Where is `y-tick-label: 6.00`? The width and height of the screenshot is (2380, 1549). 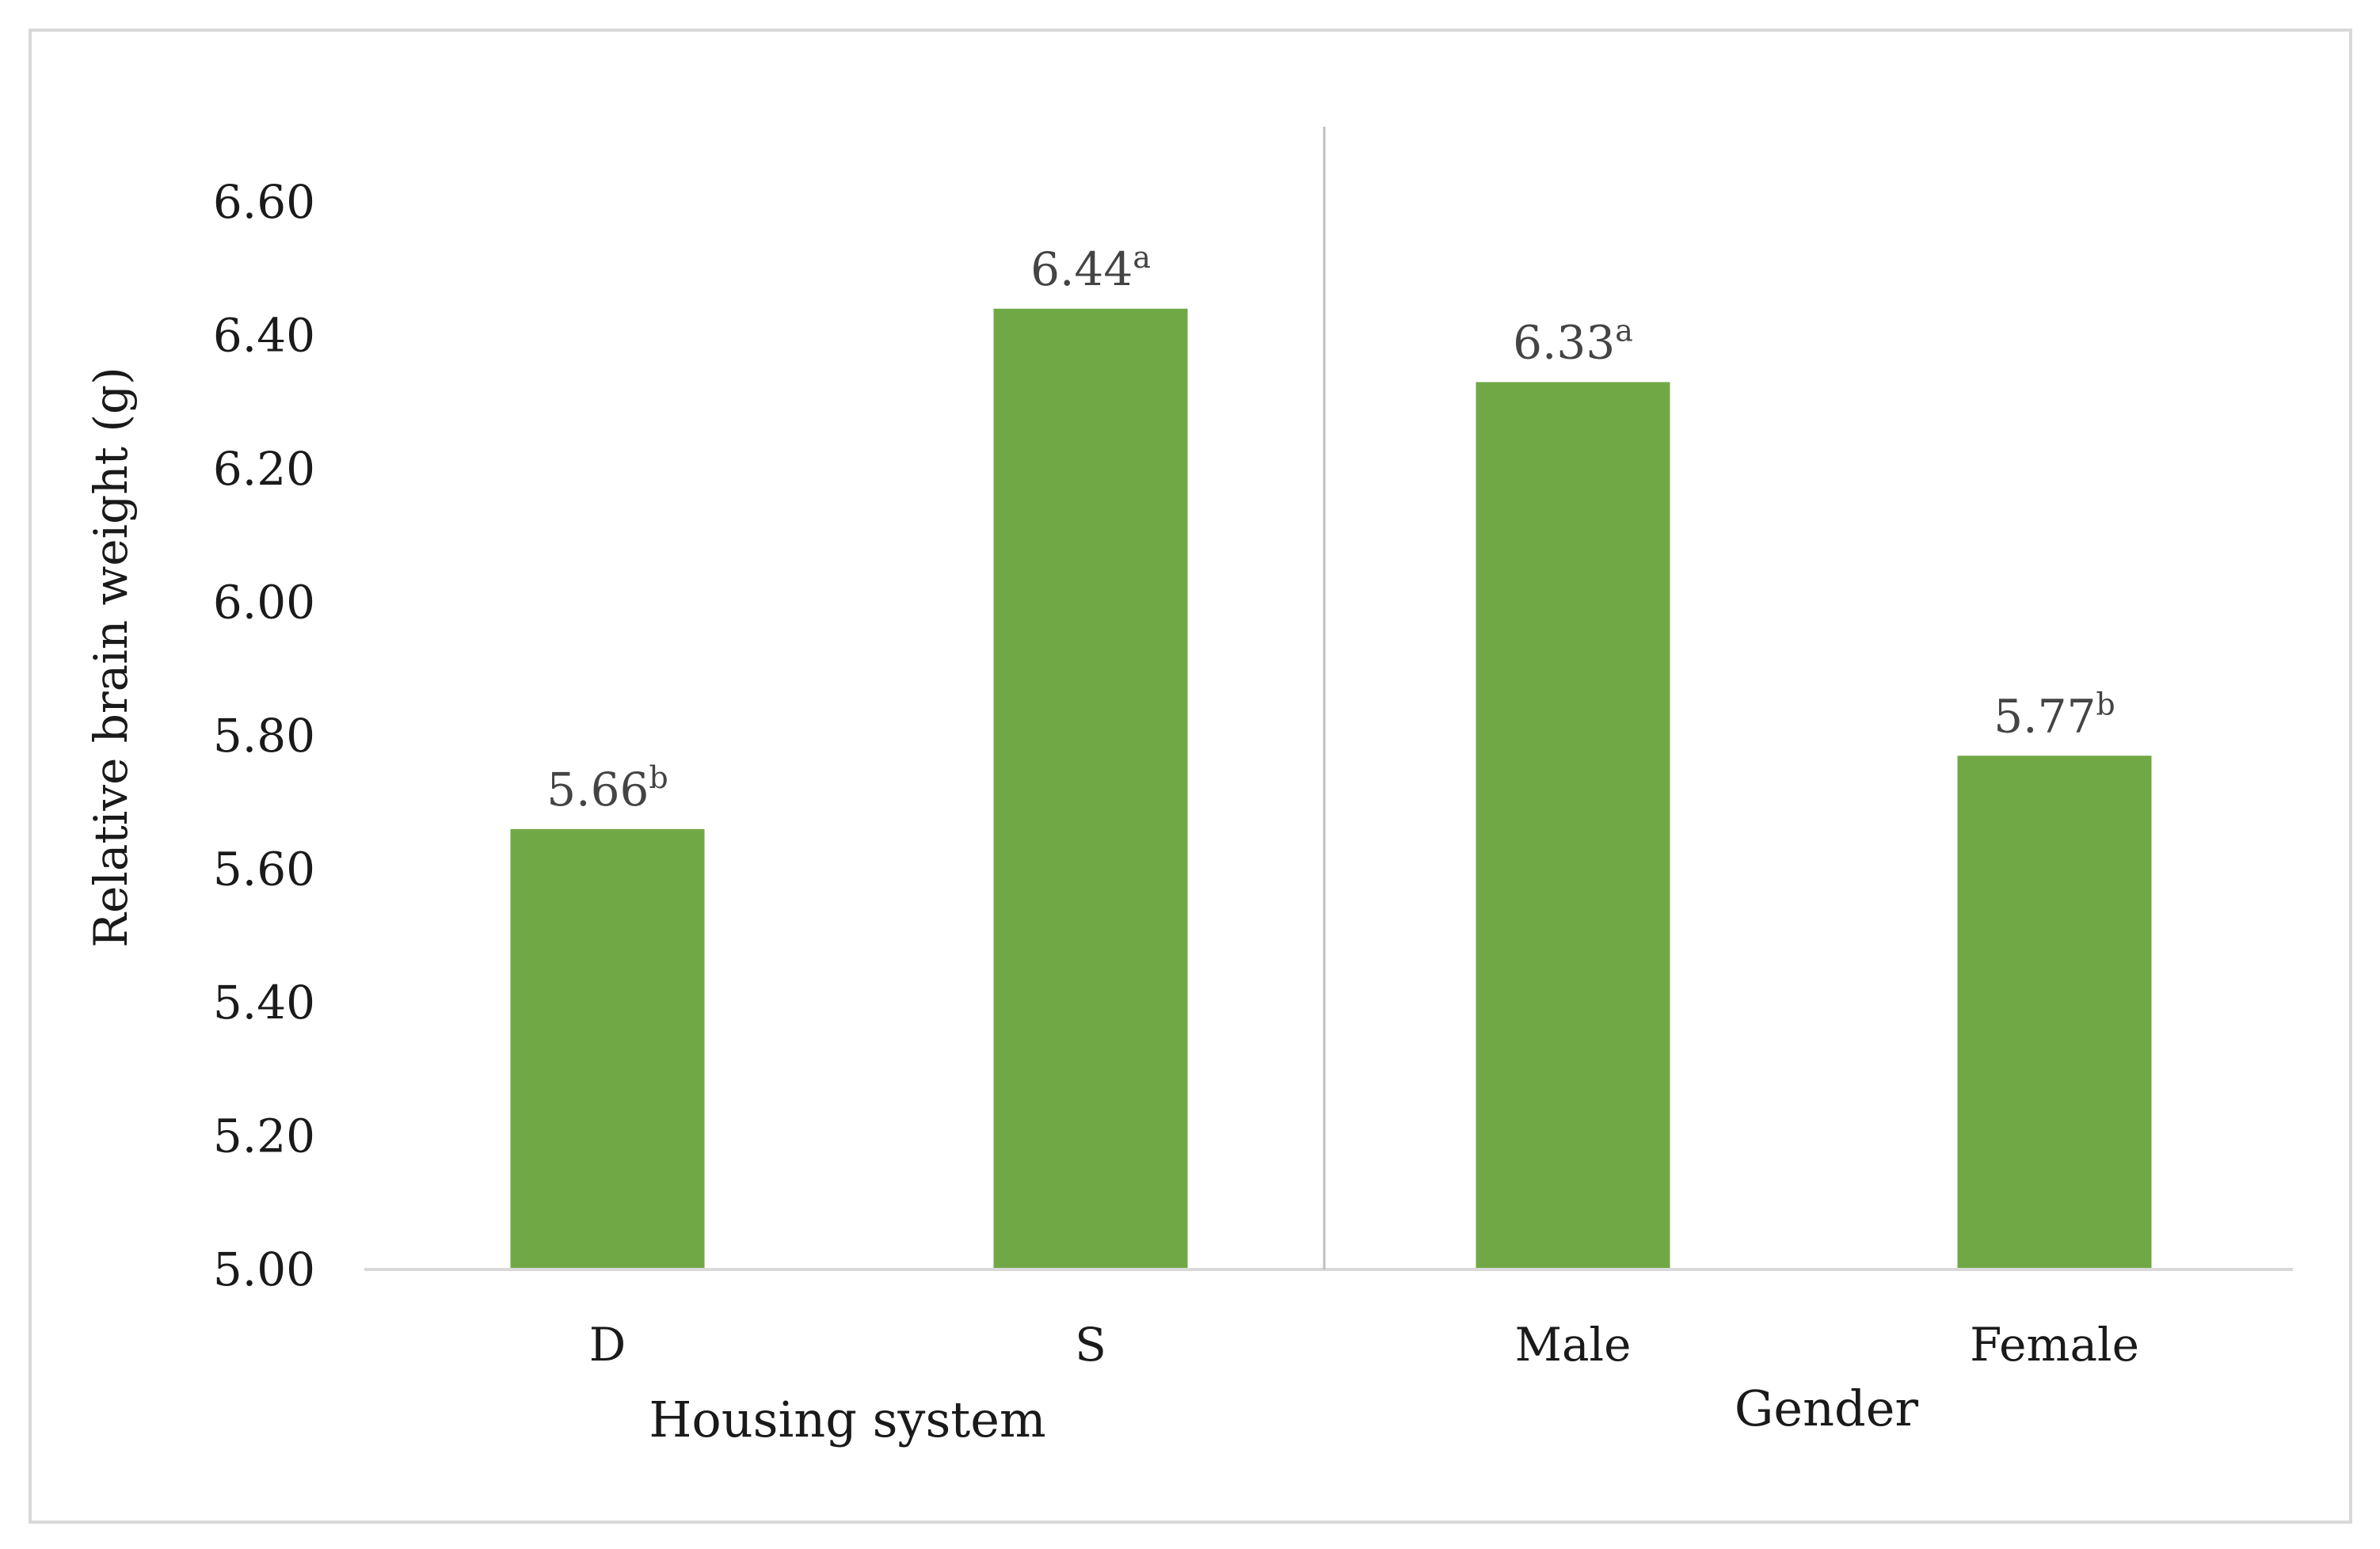
y-tick-label: 6.00 is located at coordinates (264, 603).